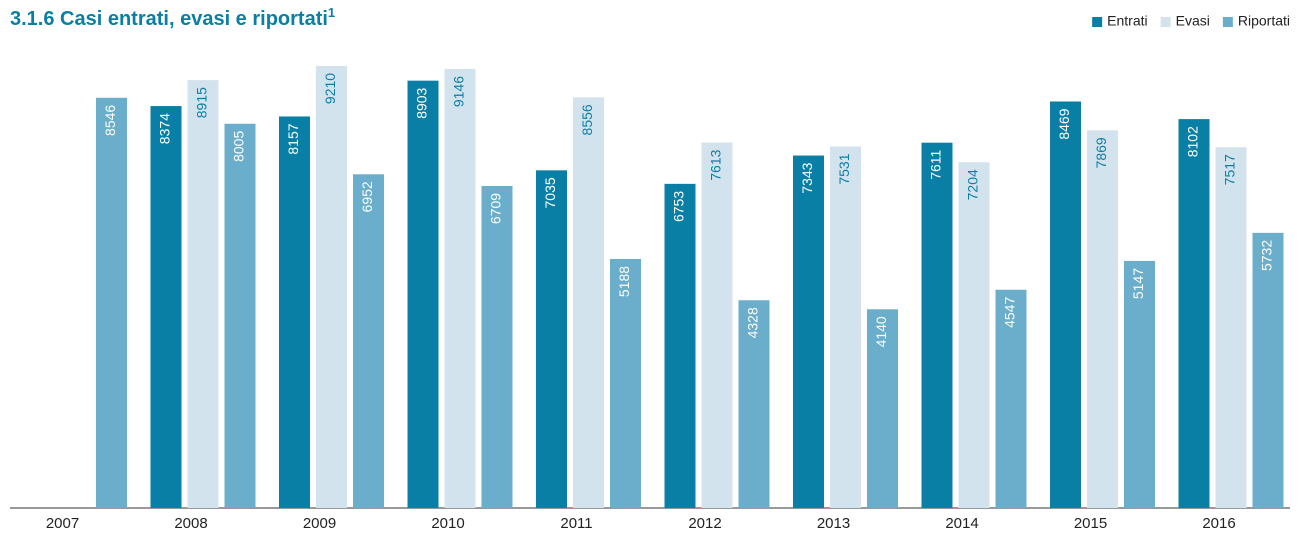  What do you see at coordinates (576, 523) in the screenshot?
I see `x-tick-label: 2011` at bounding box center [576, 523].